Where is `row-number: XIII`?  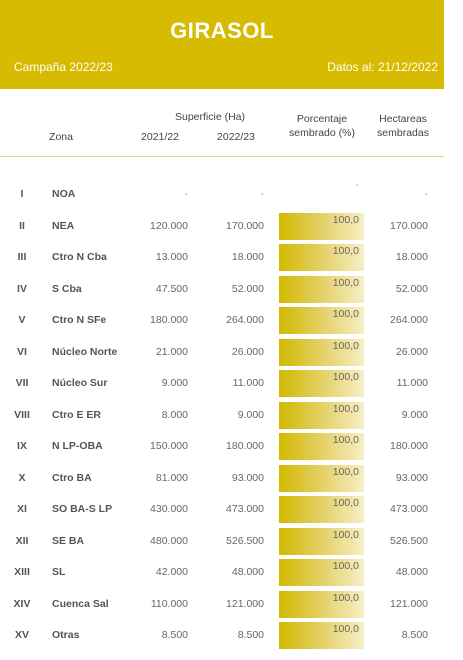 row-number: XIII is located at coordinates (22, 572).